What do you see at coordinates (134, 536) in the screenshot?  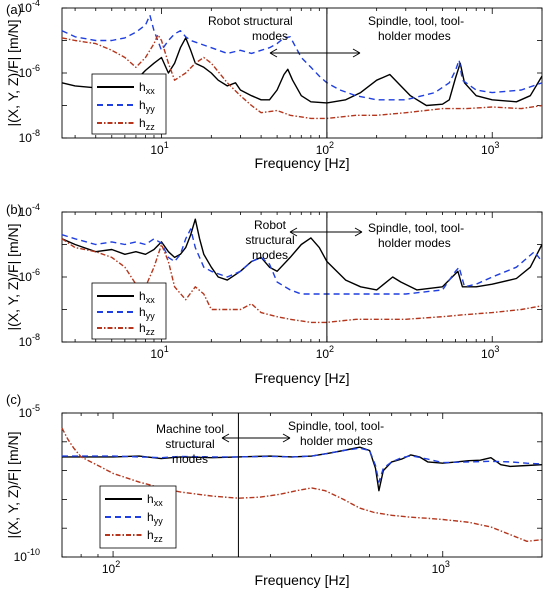 I see `legend-item-c-zz: hzz` at bounding box center [134, 536].